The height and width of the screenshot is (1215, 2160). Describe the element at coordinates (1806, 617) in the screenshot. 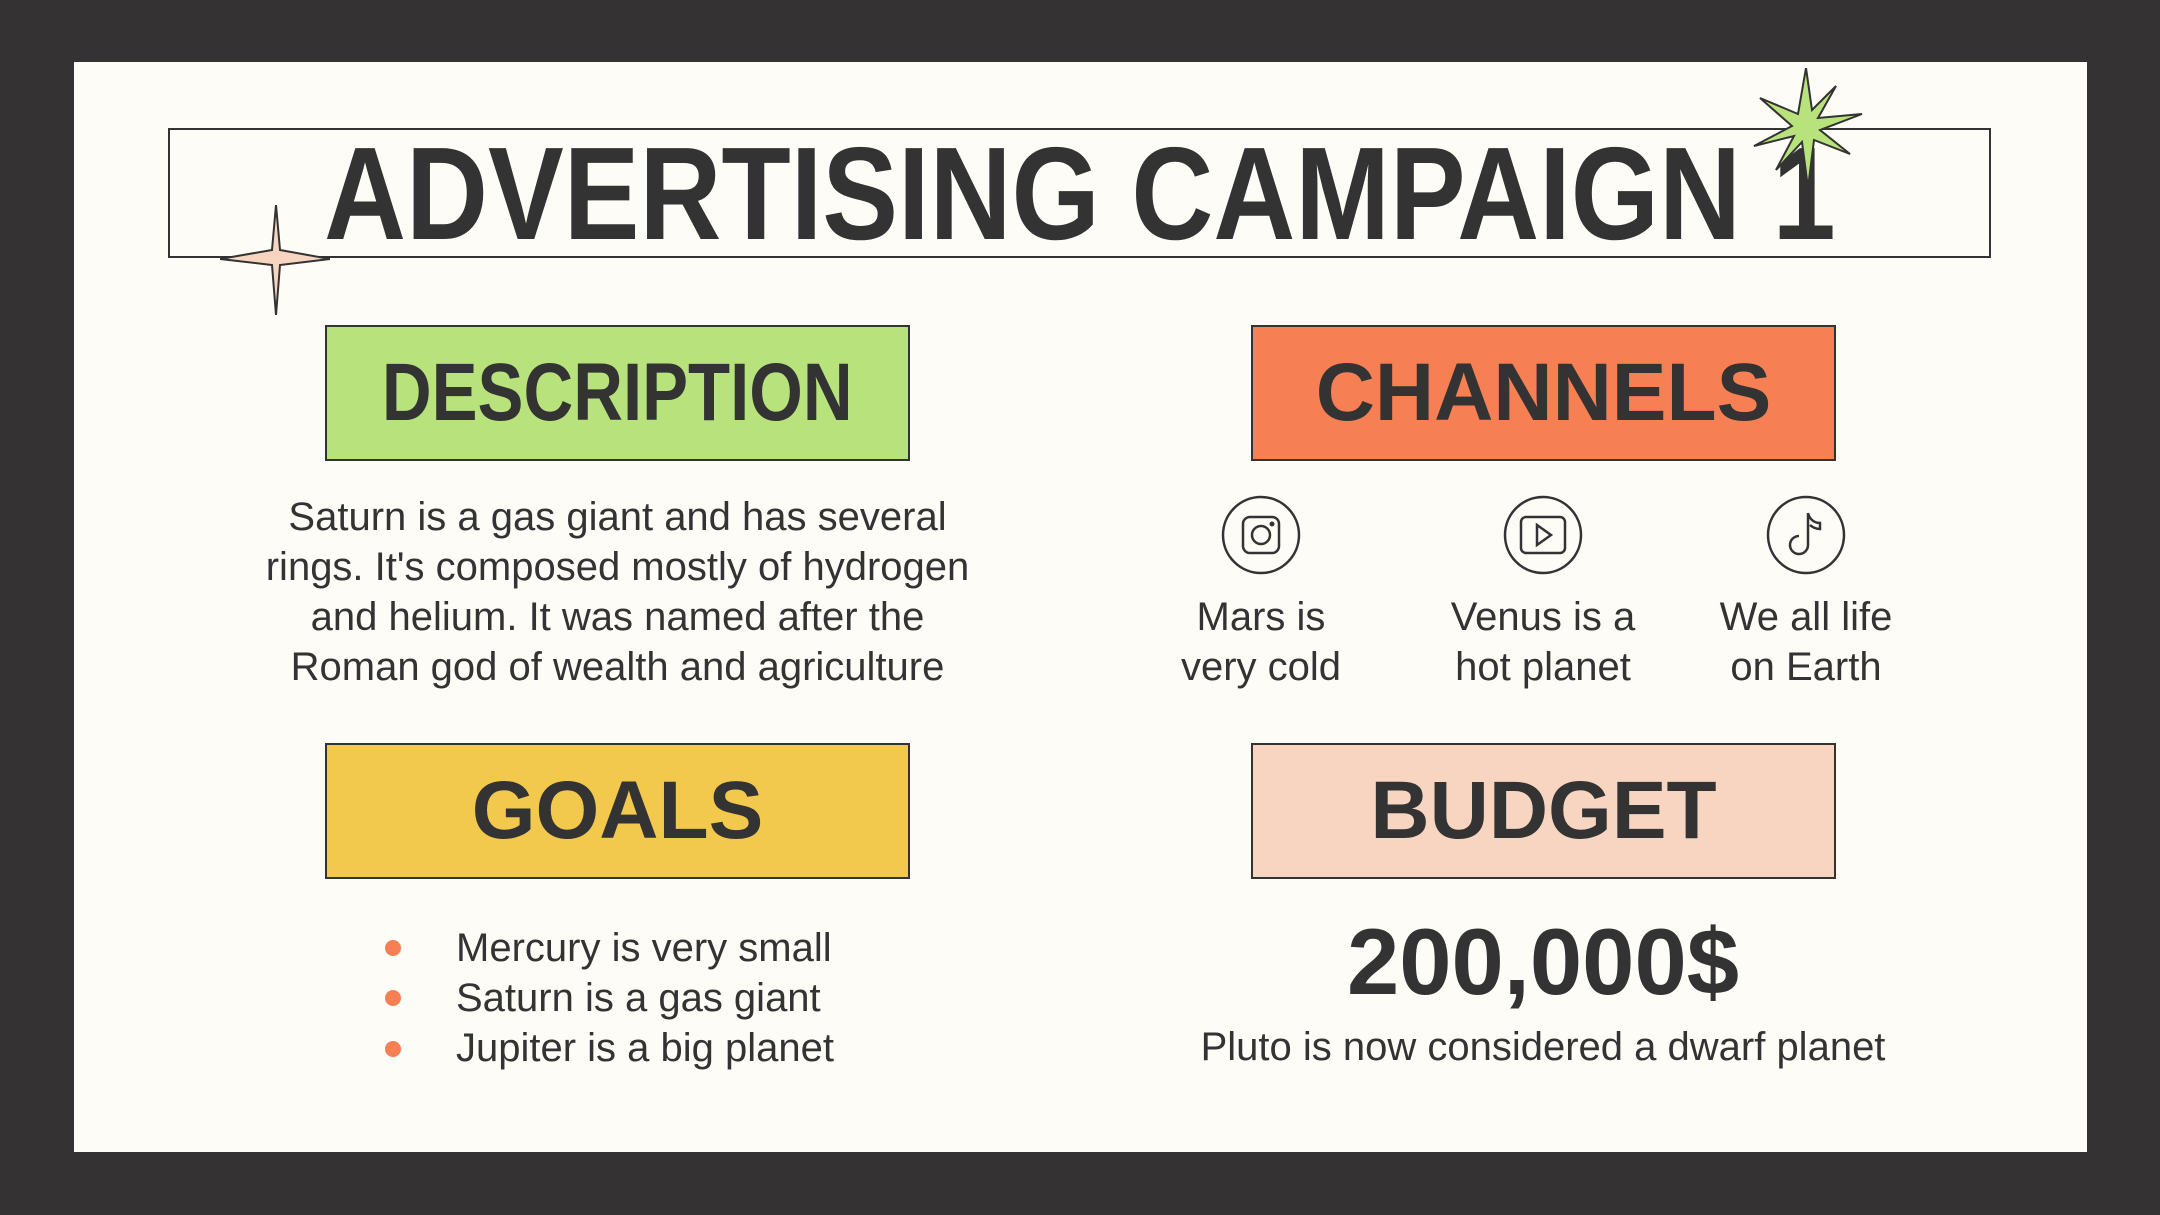

I see `caption-line: We all life` at that location.